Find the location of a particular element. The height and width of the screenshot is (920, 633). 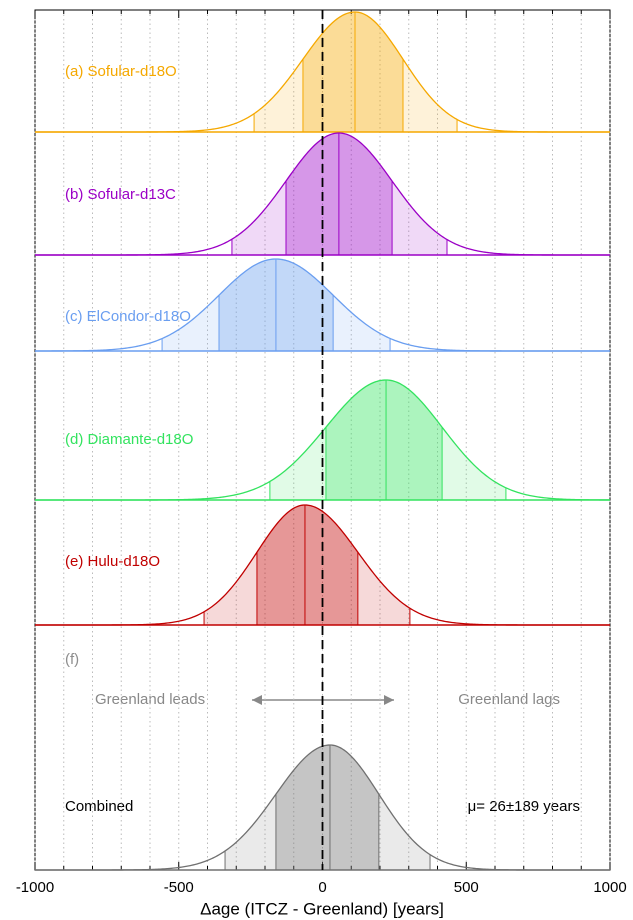

annotation: Combined is located at coordinates (99, 806).